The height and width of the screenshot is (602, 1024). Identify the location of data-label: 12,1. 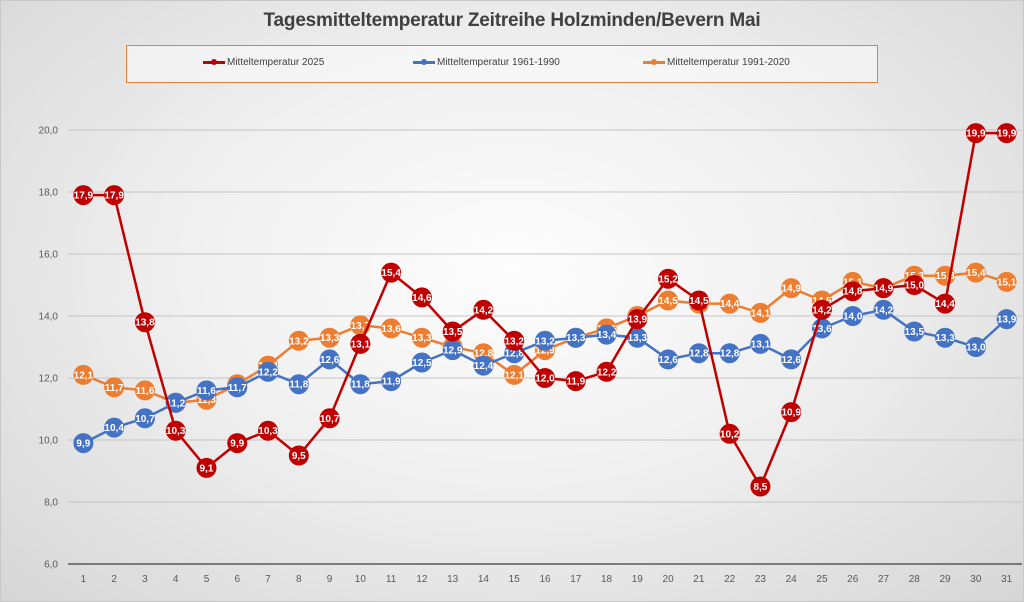
(84, 375).